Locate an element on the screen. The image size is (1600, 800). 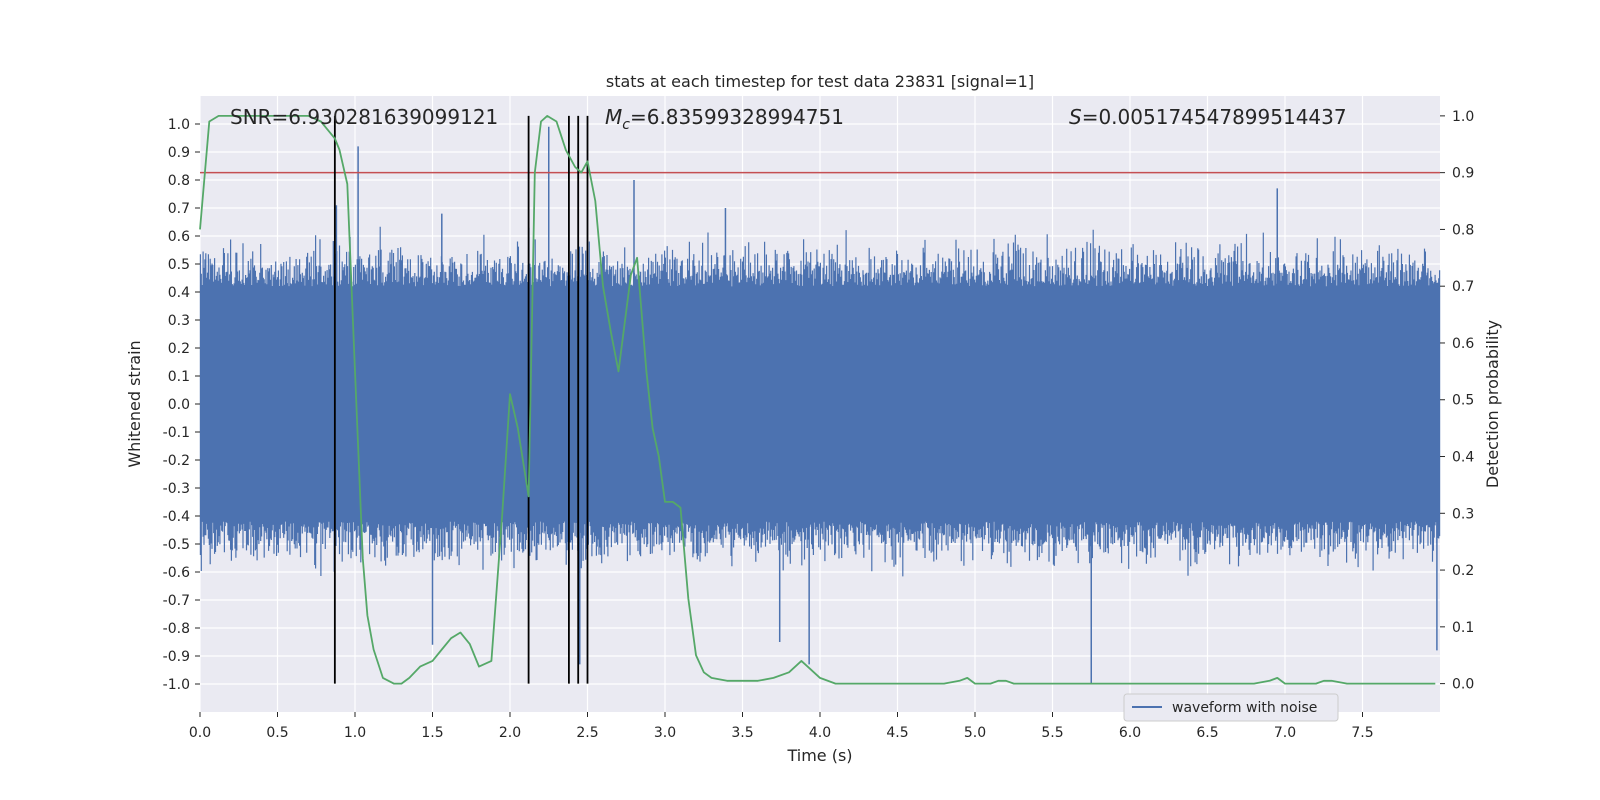
x-tick-label: 5.0 is located at coordinates (975, 733).